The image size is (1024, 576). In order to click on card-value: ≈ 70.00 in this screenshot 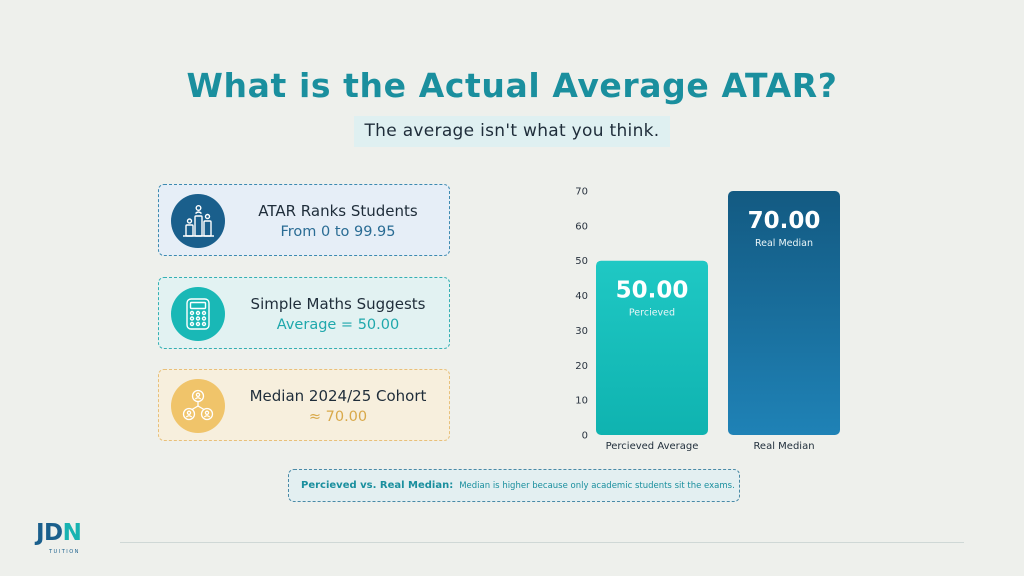, I will do `click(338, 417)`.